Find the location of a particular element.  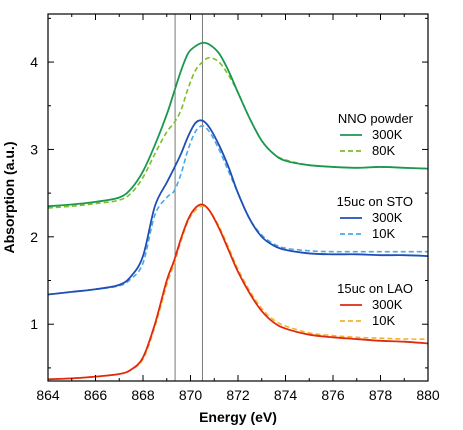

y-tick-label: 4 is located at coordinates (34, 62).